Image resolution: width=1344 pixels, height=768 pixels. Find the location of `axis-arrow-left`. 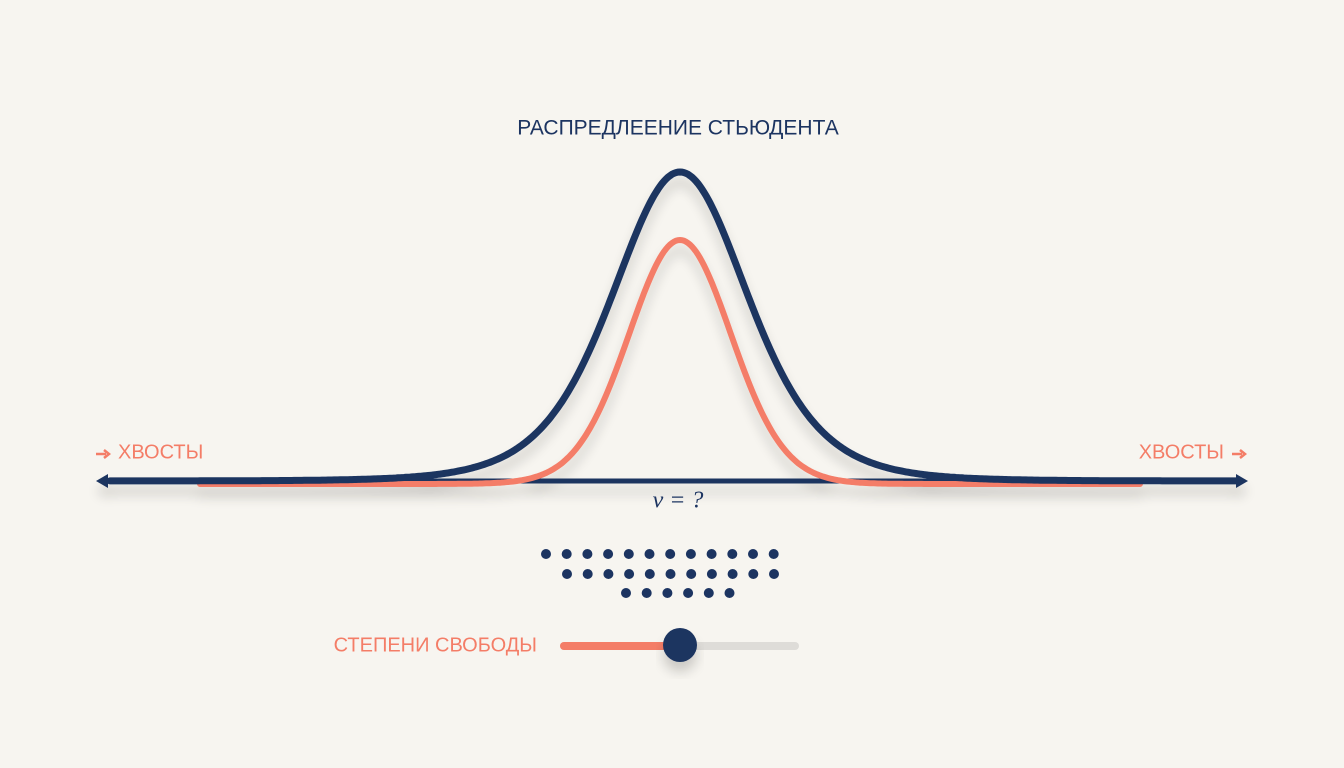

axis-arrow-left is located at coordinates (102, 481).